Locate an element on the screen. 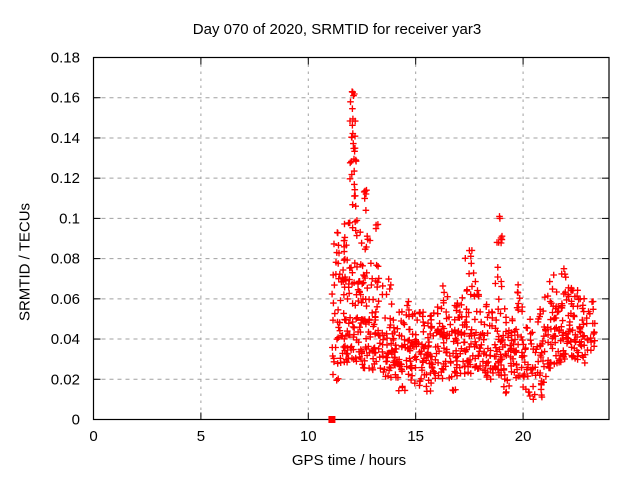 Image resolution: width=640 pixels, height=480 pixels. y-tick-label: 0.06 is located at coordinates (65, 299).